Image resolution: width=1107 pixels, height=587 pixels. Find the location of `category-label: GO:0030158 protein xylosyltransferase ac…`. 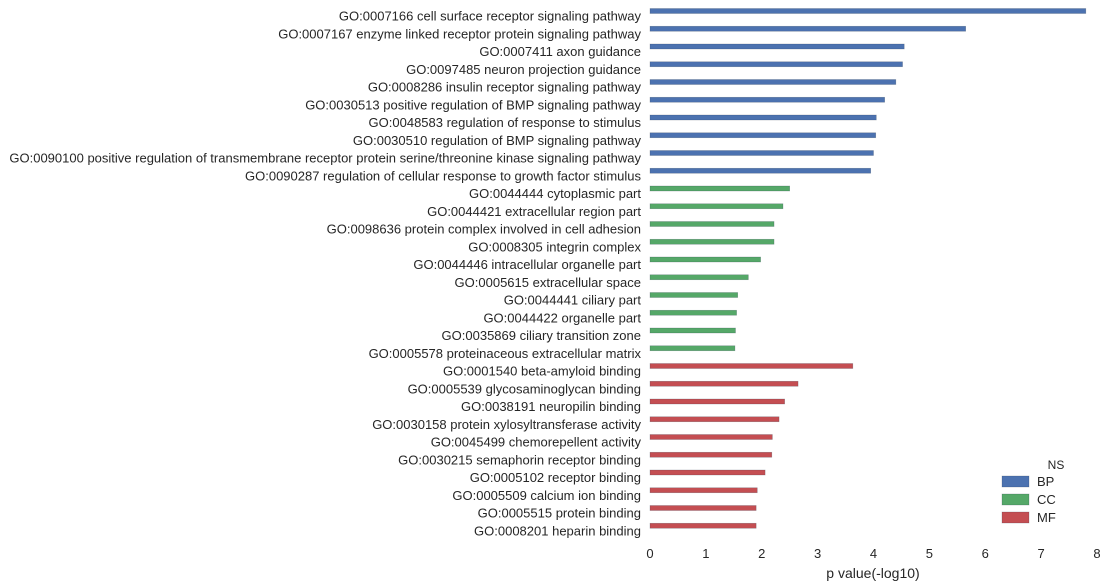

category-label: GO:0030158 protein xylosyltransferase ac… is located at coordinates (506, 424).